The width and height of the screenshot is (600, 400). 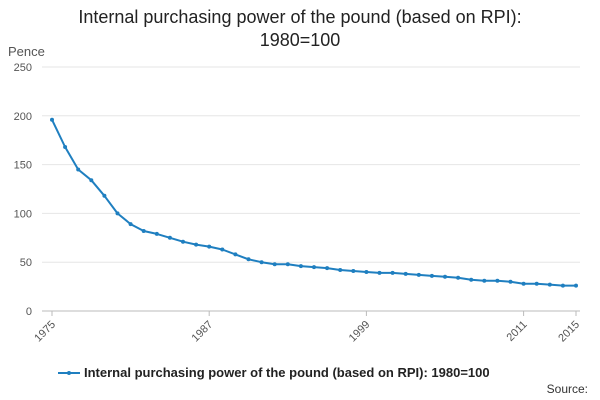 What do you see at coordinates (29, 312) in the screenshot?
I see `y-tick-label: 0` at bounding box center [29, 312].